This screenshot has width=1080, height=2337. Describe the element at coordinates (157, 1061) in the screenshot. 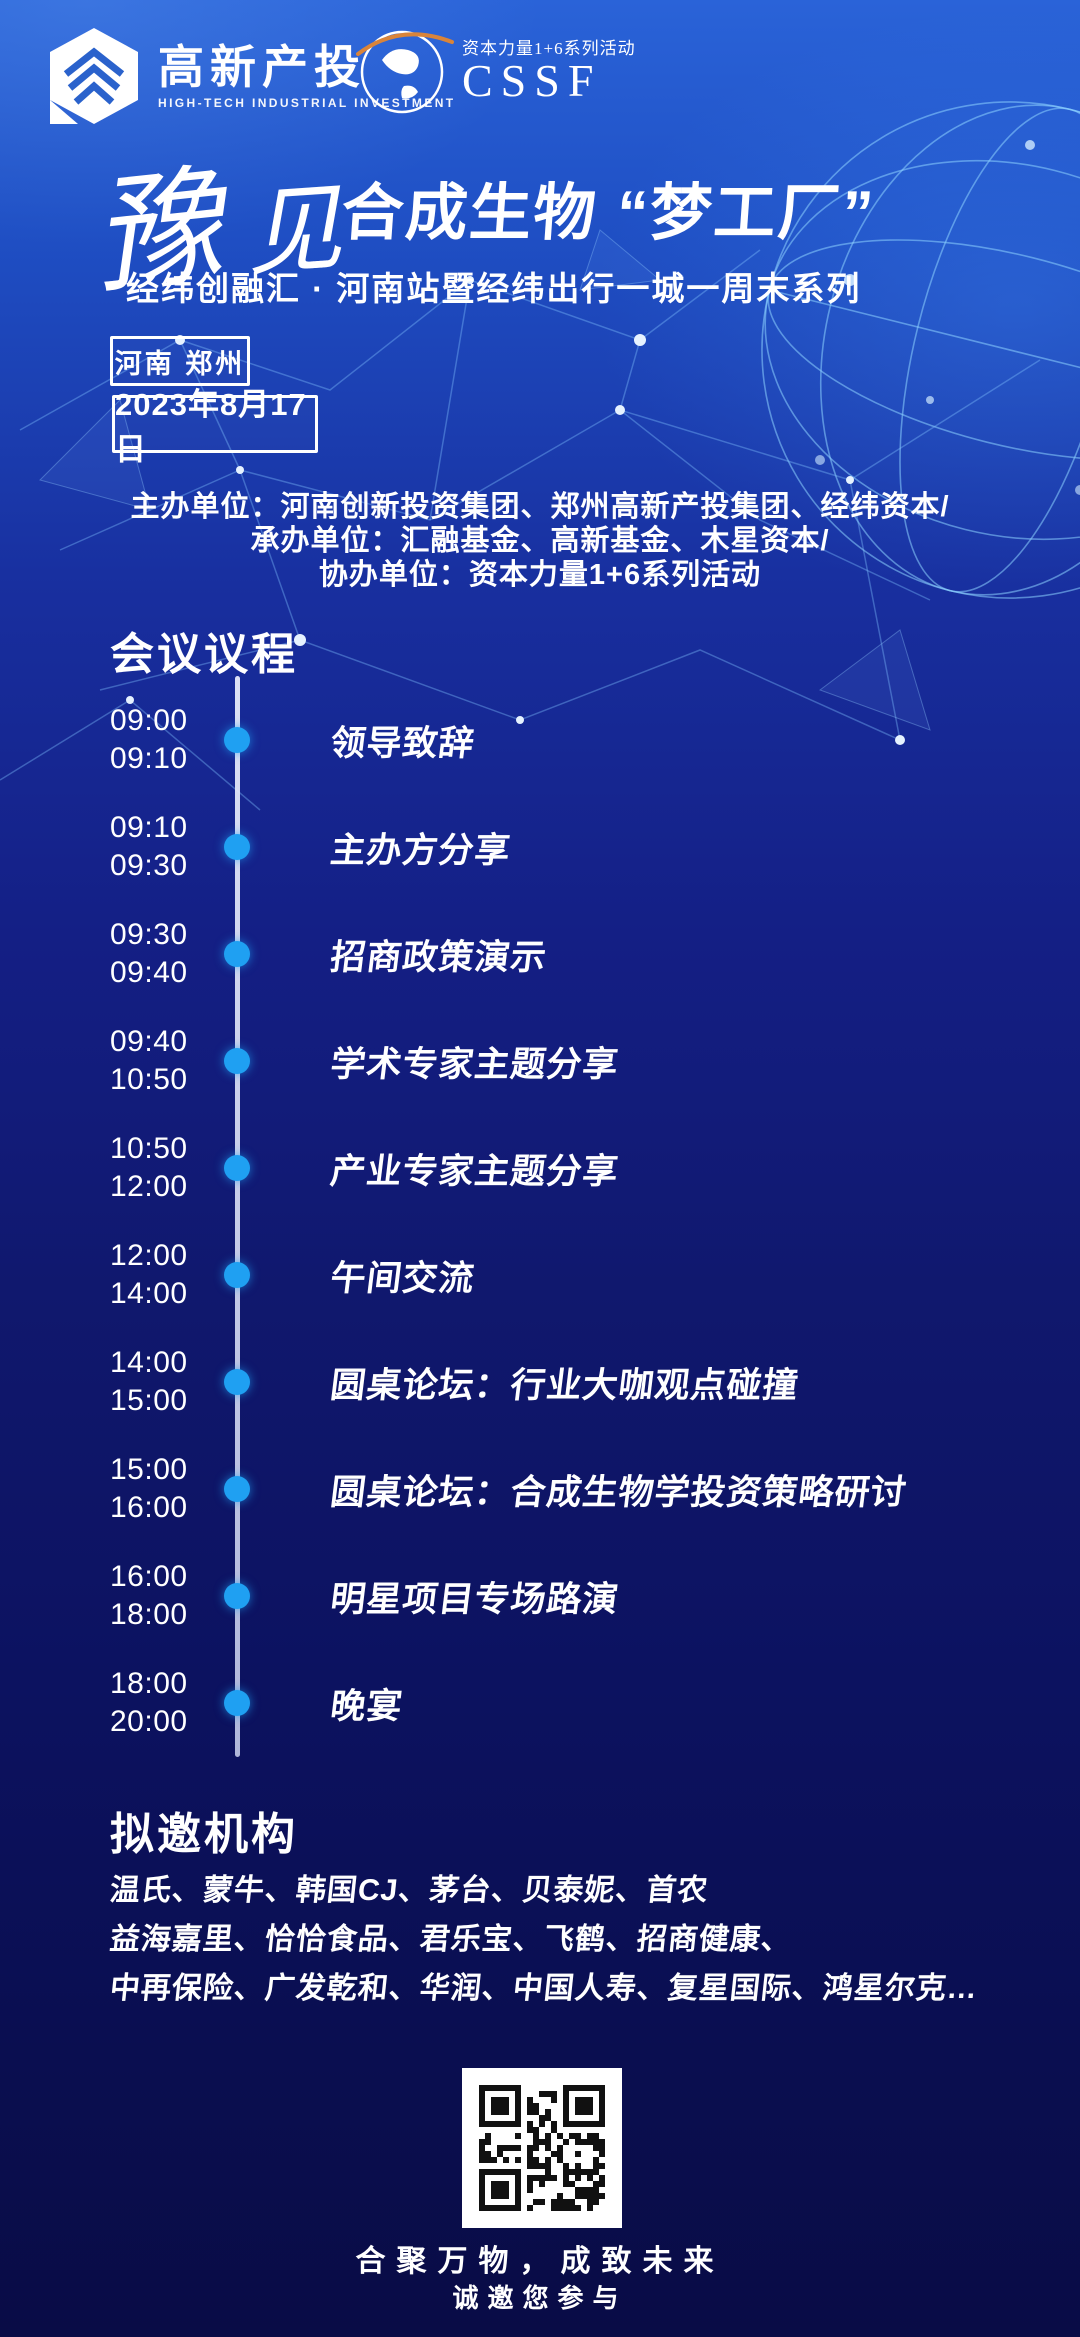

I see `agenda-time-range: 09:40 10:50` at that location.